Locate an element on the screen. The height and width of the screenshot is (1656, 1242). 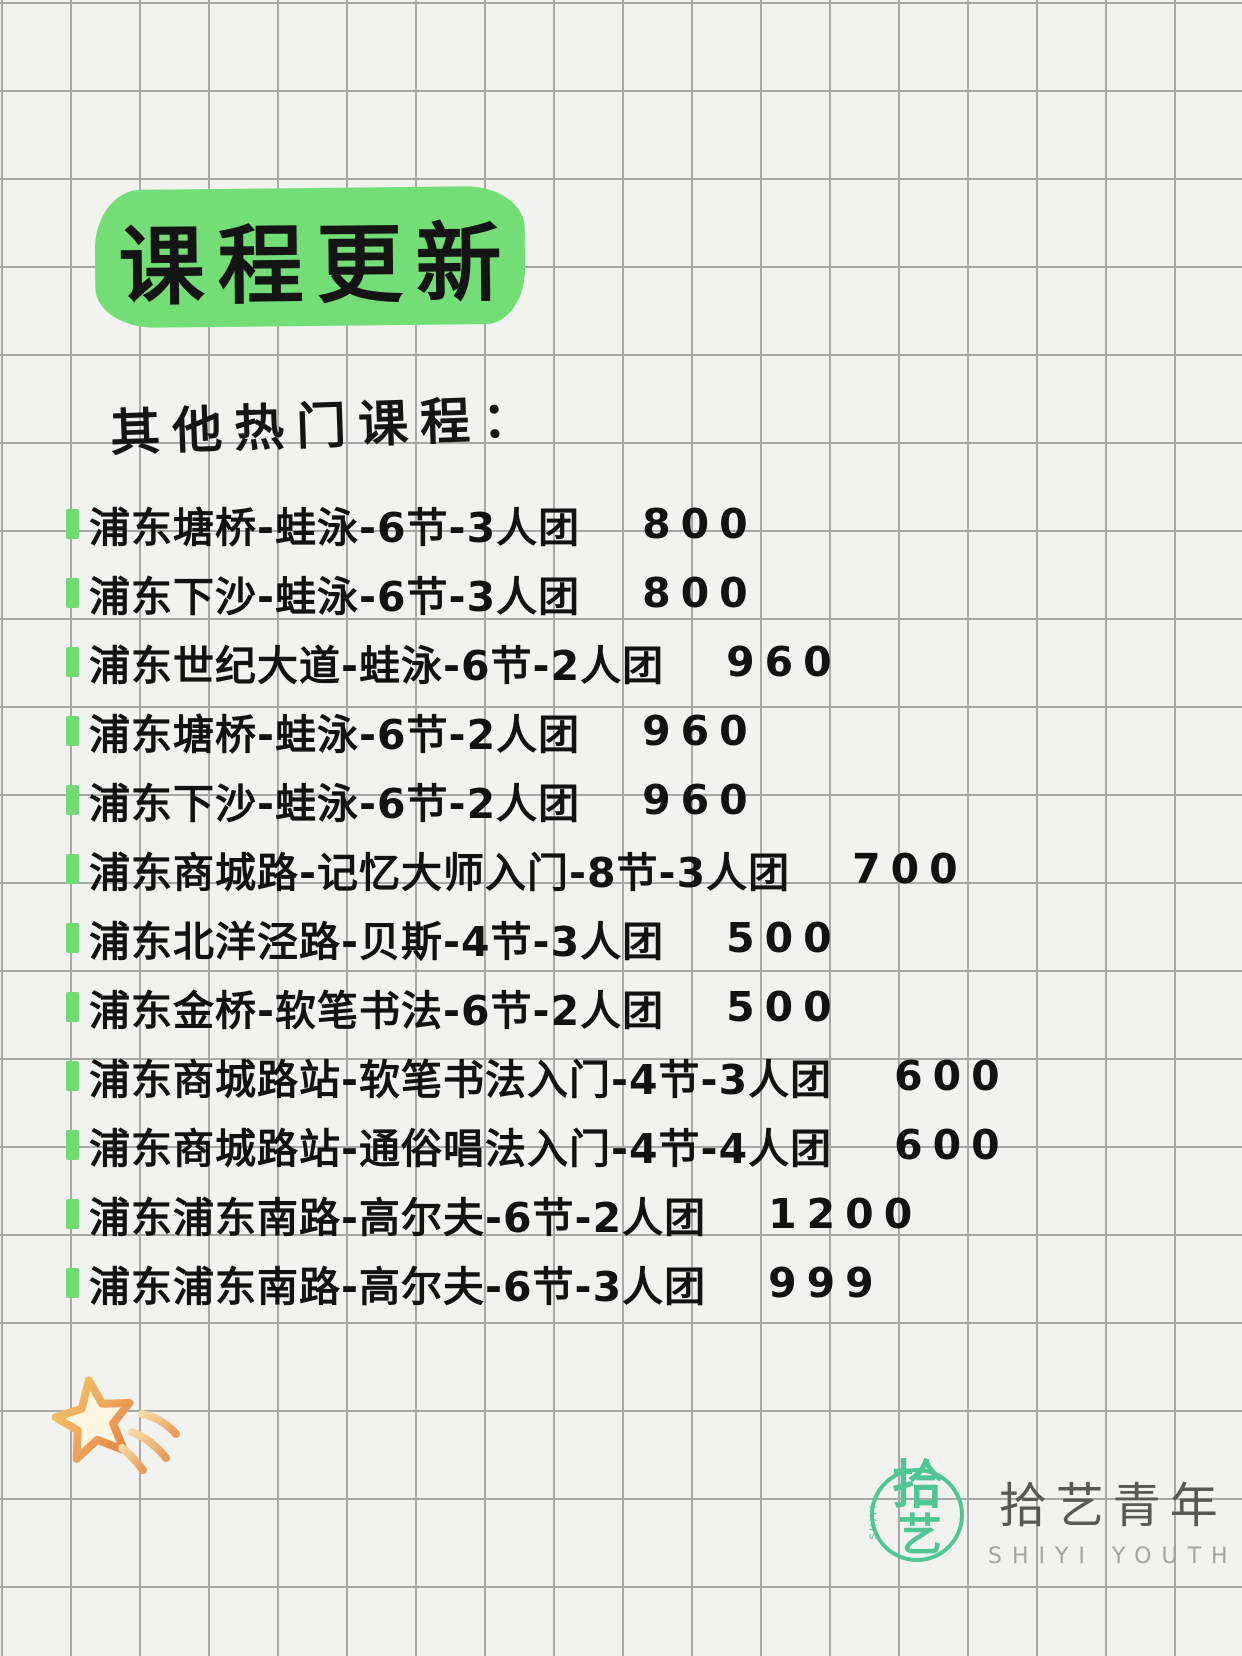
subtitle: 其他热门课程： is located at coordinates (327, 426).